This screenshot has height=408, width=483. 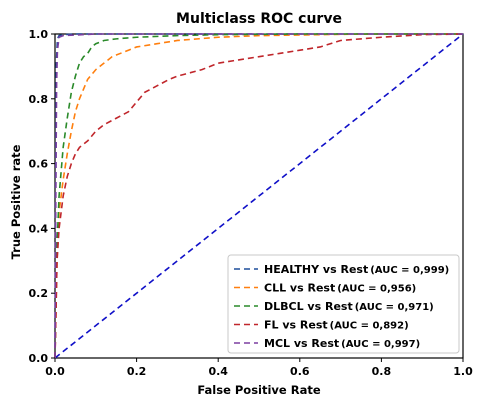 I want to click on legend-entry: CLL vs Rest (AUC = 0,956), so click(x=325, y=288).